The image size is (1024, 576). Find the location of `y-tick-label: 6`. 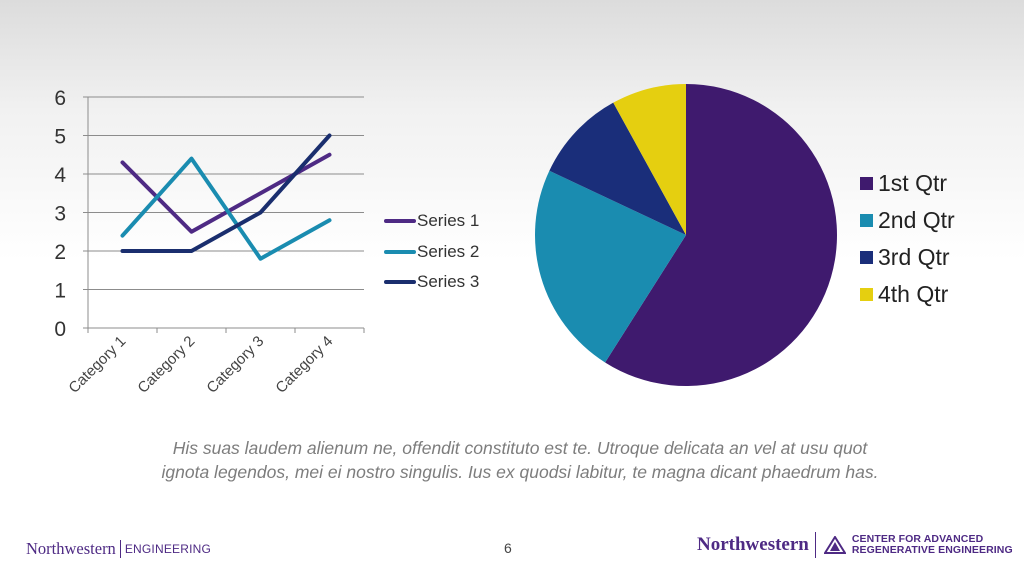

y-tick-label: 6 is located at coordinates (60, 98).